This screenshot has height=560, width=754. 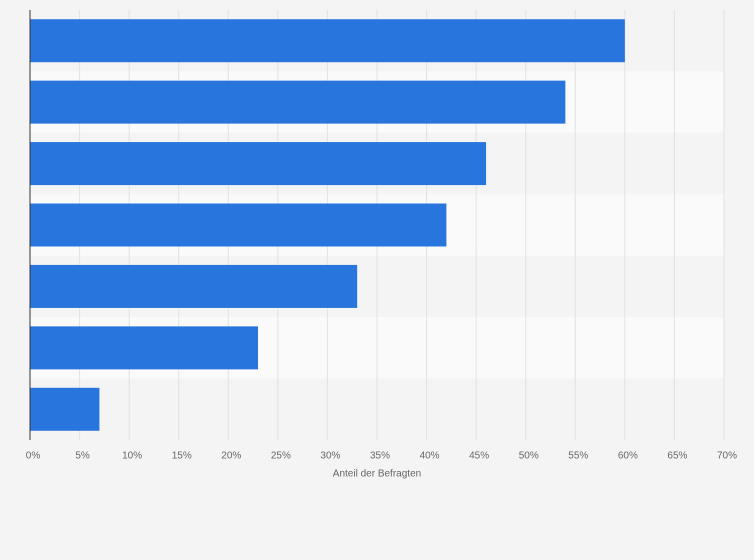 What do you see at coordinates (479, 456) in the screenshot?
I see `x-tick-label: 45%` at bounding box center [479, 456].